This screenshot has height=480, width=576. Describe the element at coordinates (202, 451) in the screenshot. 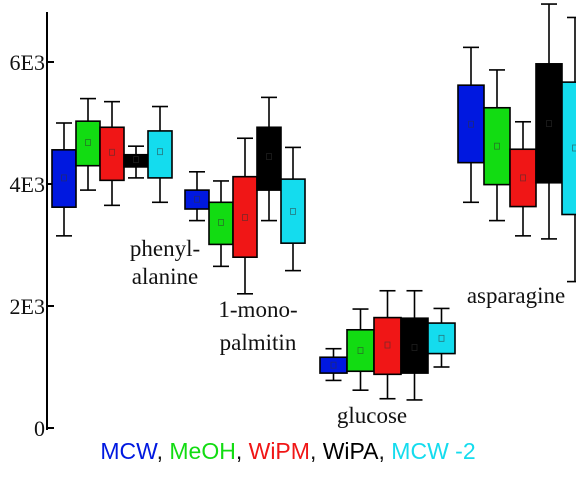

I see `legend-item: MeOH` at that location.